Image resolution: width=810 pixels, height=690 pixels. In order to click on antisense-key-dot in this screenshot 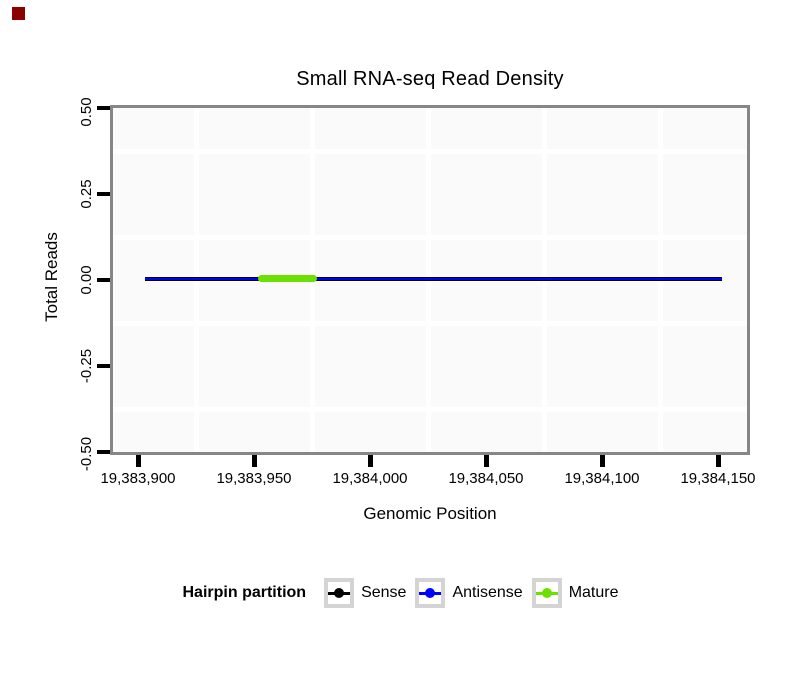, I will do `click(430, 593)`.